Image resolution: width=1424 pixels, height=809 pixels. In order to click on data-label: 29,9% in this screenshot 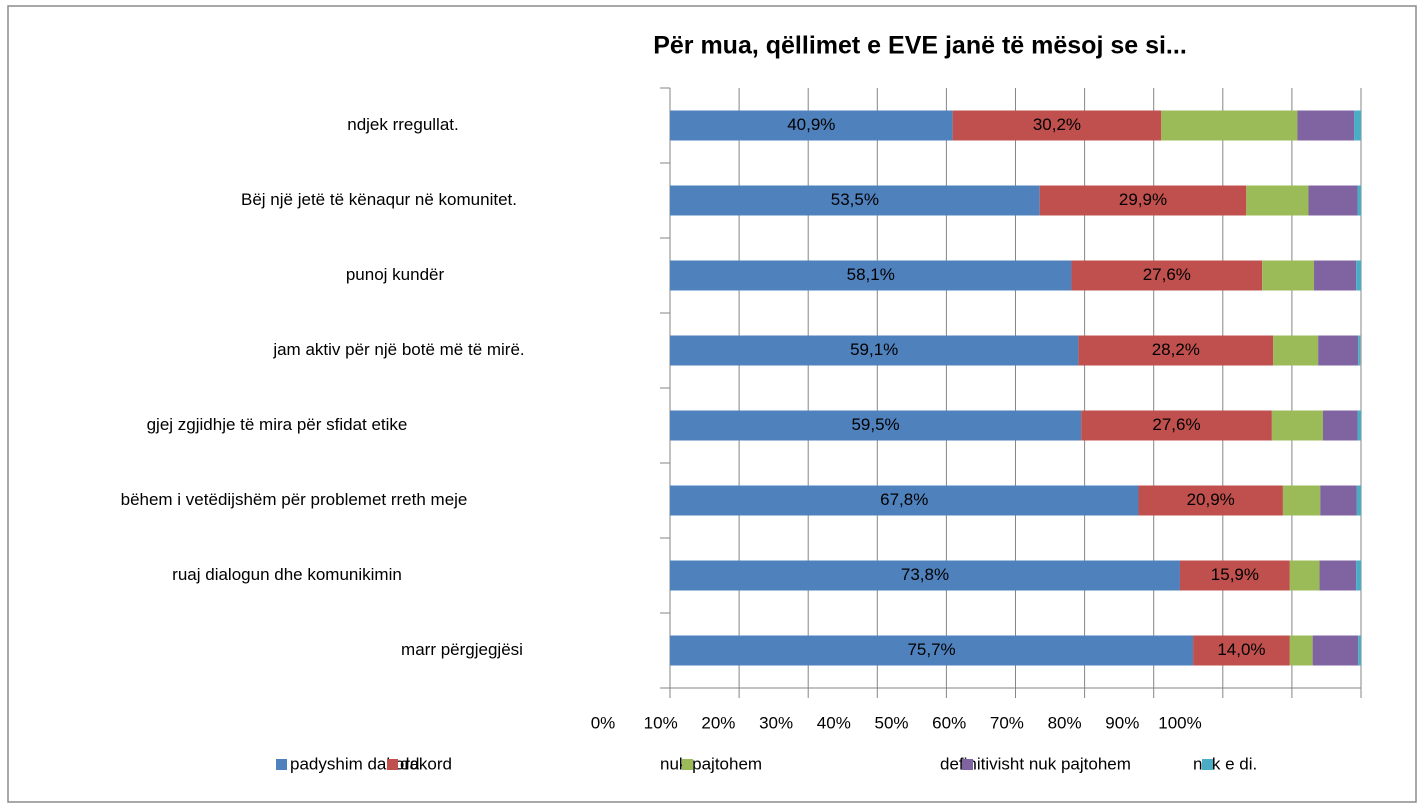, I will do `click(1143, 199)`.